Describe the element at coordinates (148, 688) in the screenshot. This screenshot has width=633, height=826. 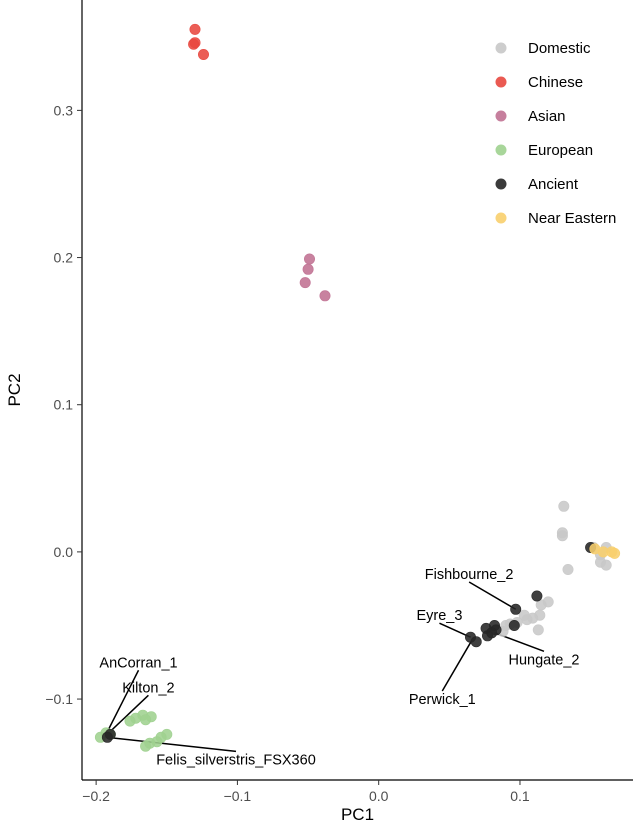
I see `annotation-label: Kilton_2` at that location.